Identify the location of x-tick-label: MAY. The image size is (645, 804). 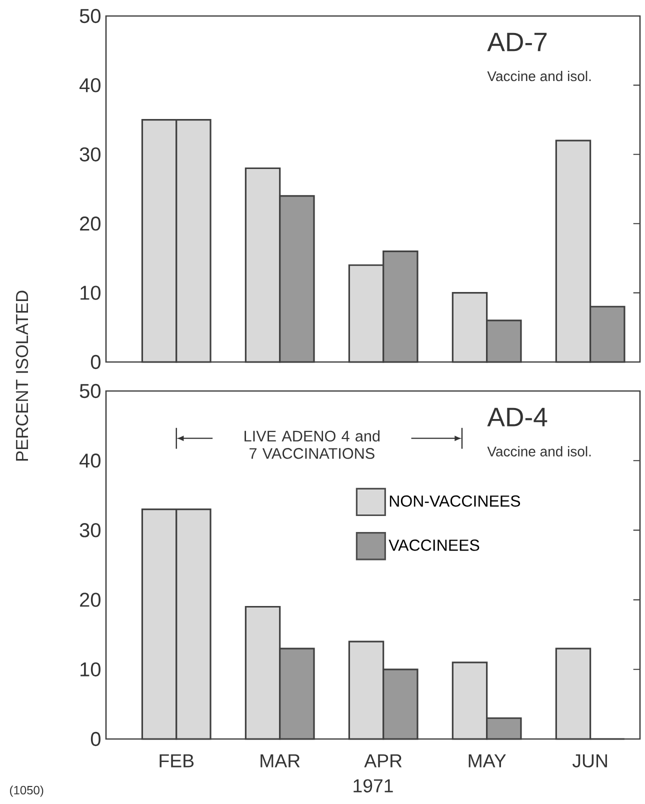
(487, 761).